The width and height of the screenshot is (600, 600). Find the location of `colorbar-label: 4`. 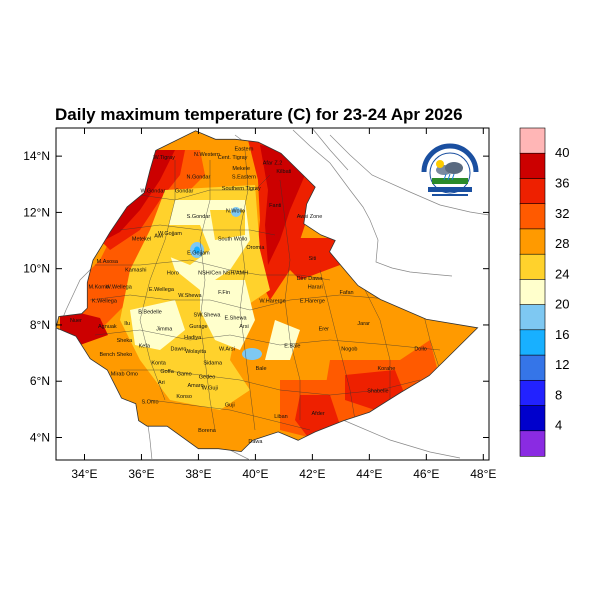

colorbar-label: 4 is located at coordinates (558, 425).